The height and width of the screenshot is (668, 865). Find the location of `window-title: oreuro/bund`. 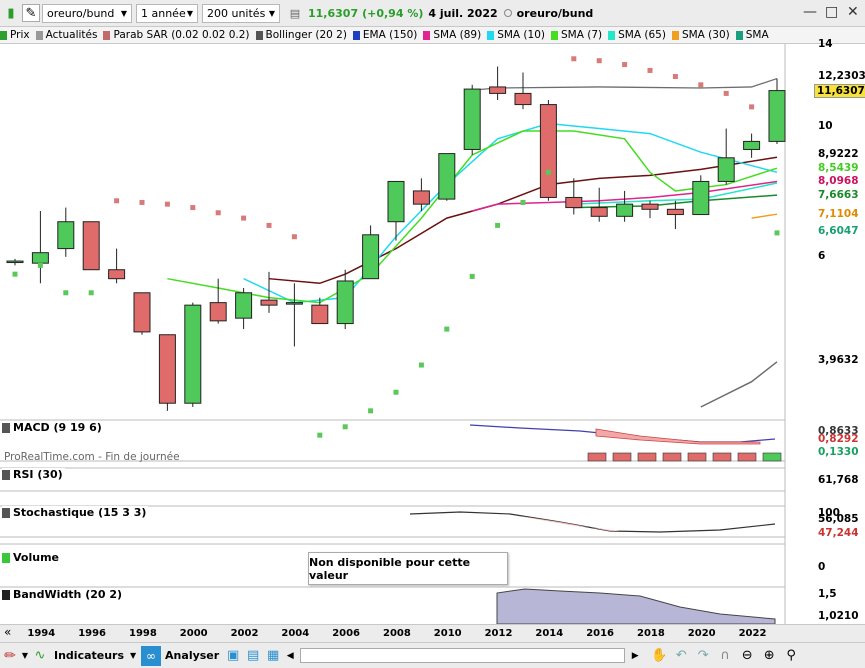

window-title: oreuro/bund is located at coordinates (555, 13).